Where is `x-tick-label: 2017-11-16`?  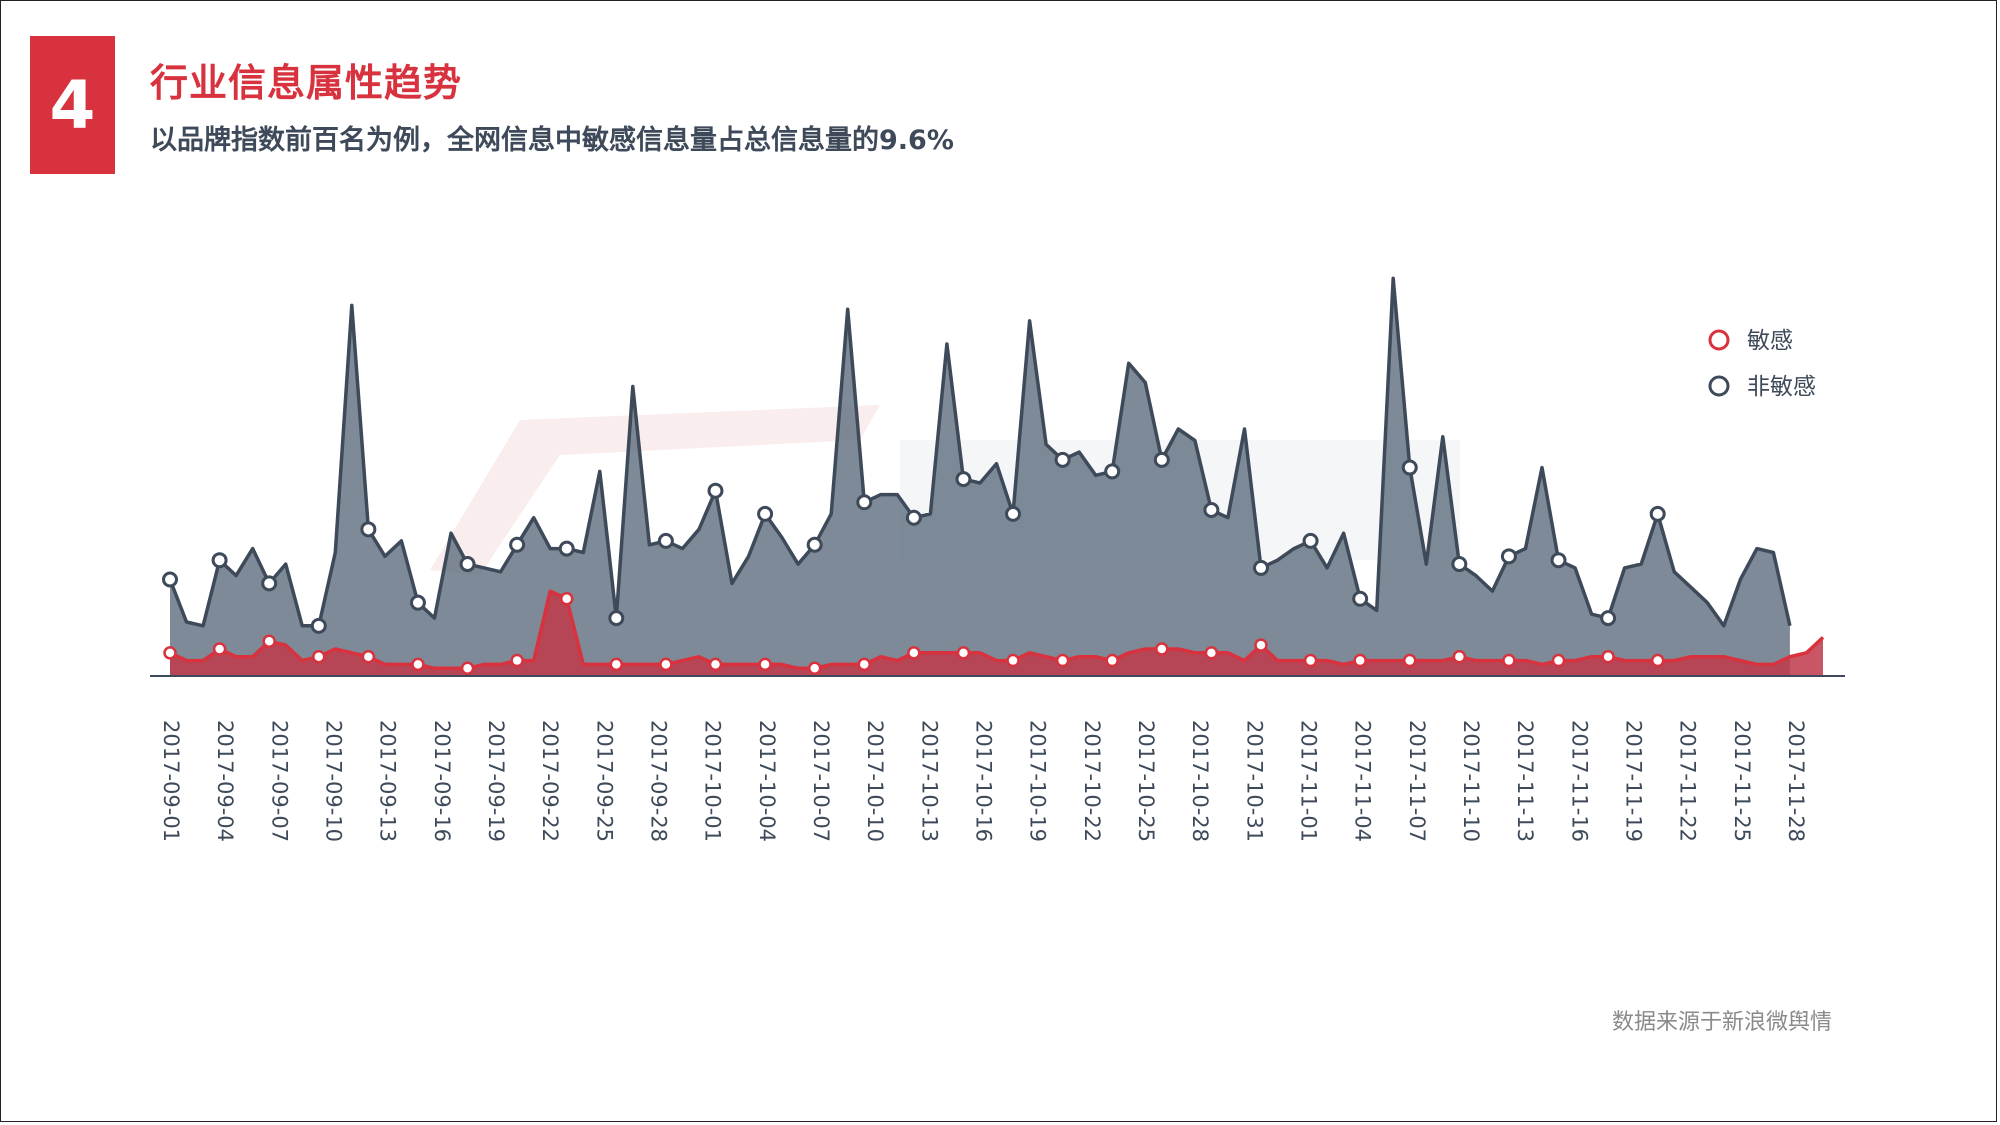
x-tick-label: 2017-11-16 is located at coordinates (1579, 781).